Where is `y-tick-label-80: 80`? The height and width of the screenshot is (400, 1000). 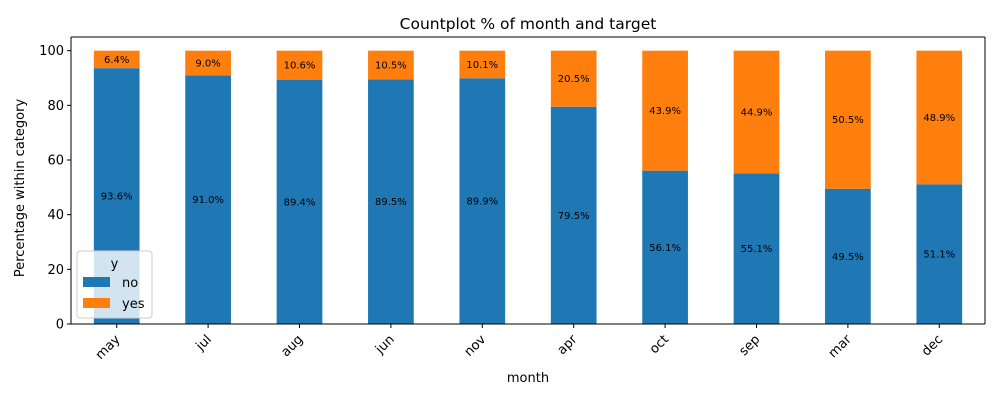
y-tick-label-80: 80 is located at coordinates (55, 106).